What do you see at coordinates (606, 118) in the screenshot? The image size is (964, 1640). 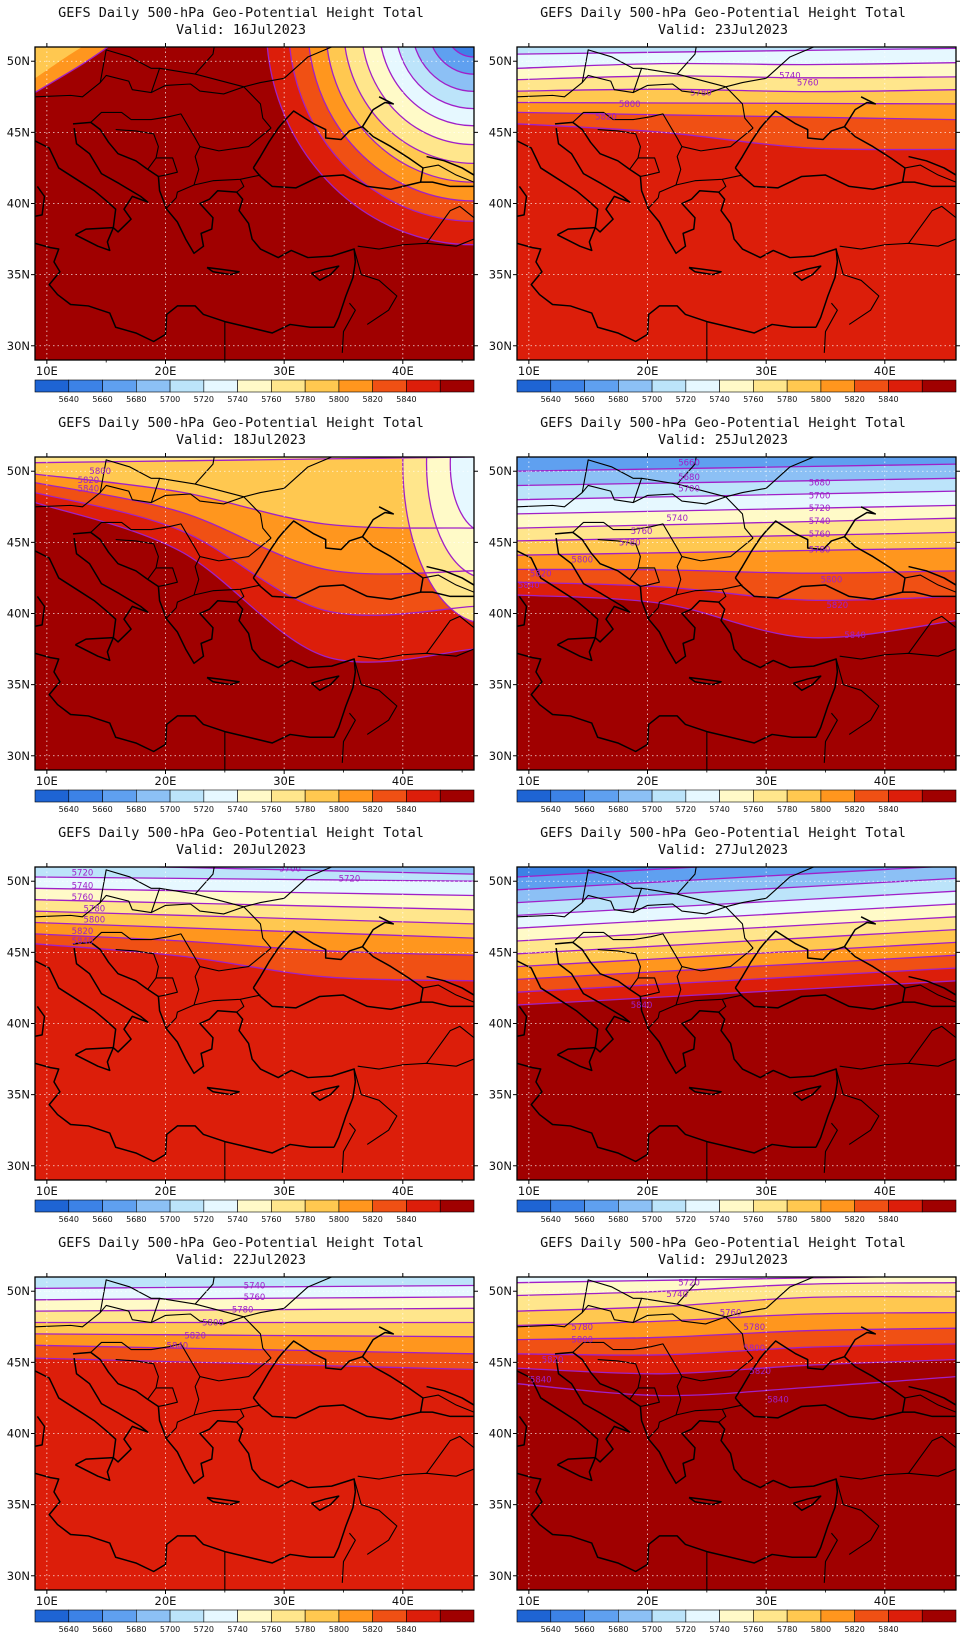 I see `contour-label: 5820` at bounding box center [606, 118].